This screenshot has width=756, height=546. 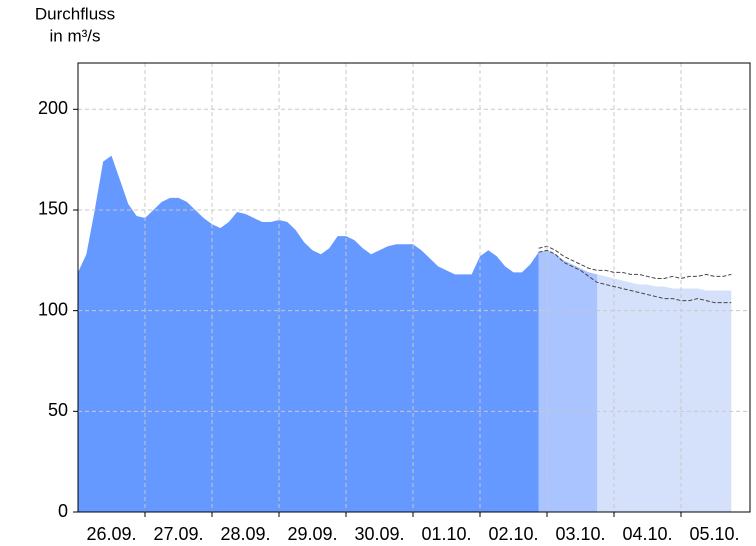 What do you see at coordinates (63, 511) in the screenshot?
I see `y-tick-label: 0` at bounding box center [63, 511].